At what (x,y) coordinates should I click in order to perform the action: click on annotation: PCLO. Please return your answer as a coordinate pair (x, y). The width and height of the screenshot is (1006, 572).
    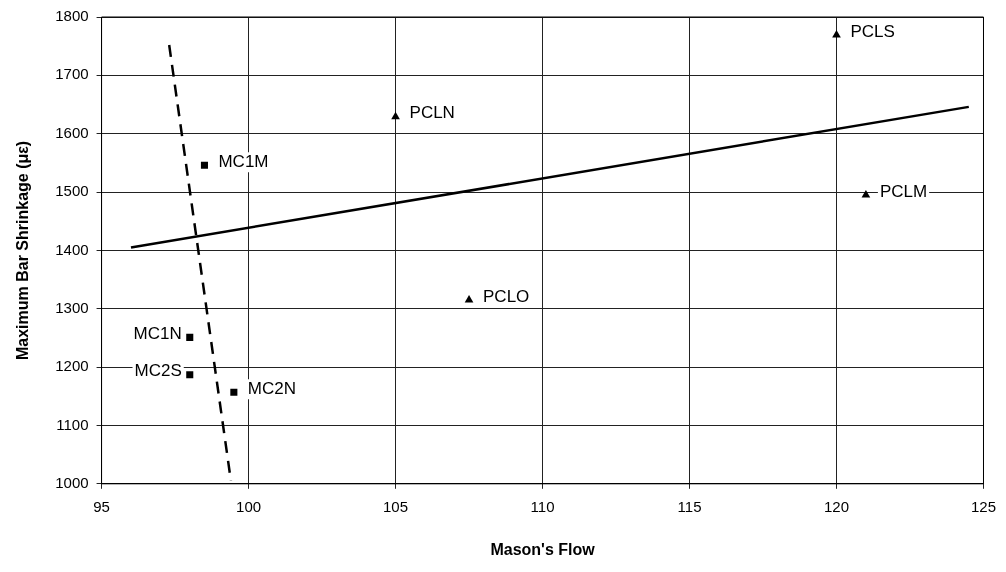
    Looking at the image, I should click on (506, 296).